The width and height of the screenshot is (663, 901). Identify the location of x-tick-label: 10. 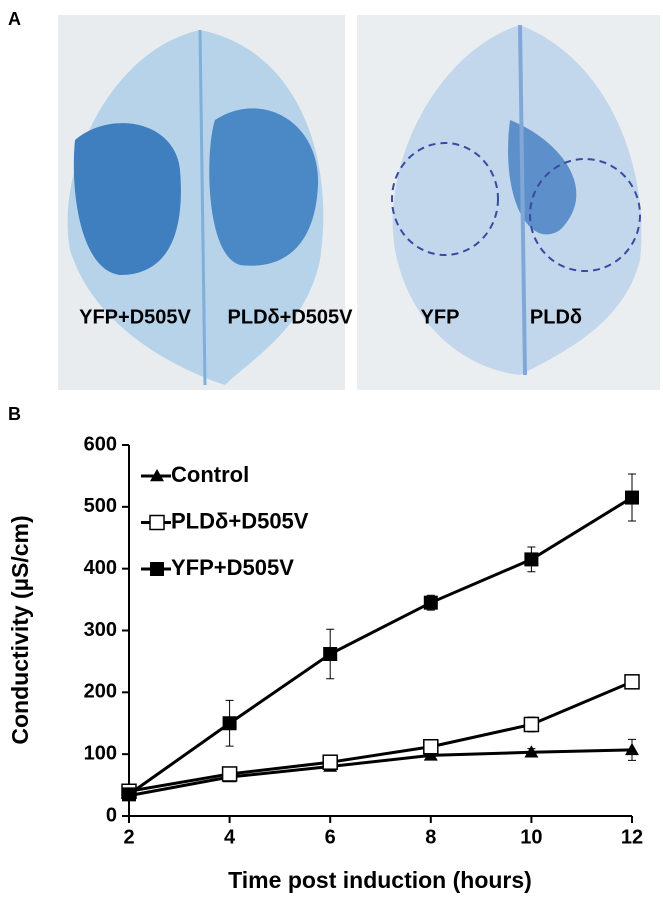
(531, 837).